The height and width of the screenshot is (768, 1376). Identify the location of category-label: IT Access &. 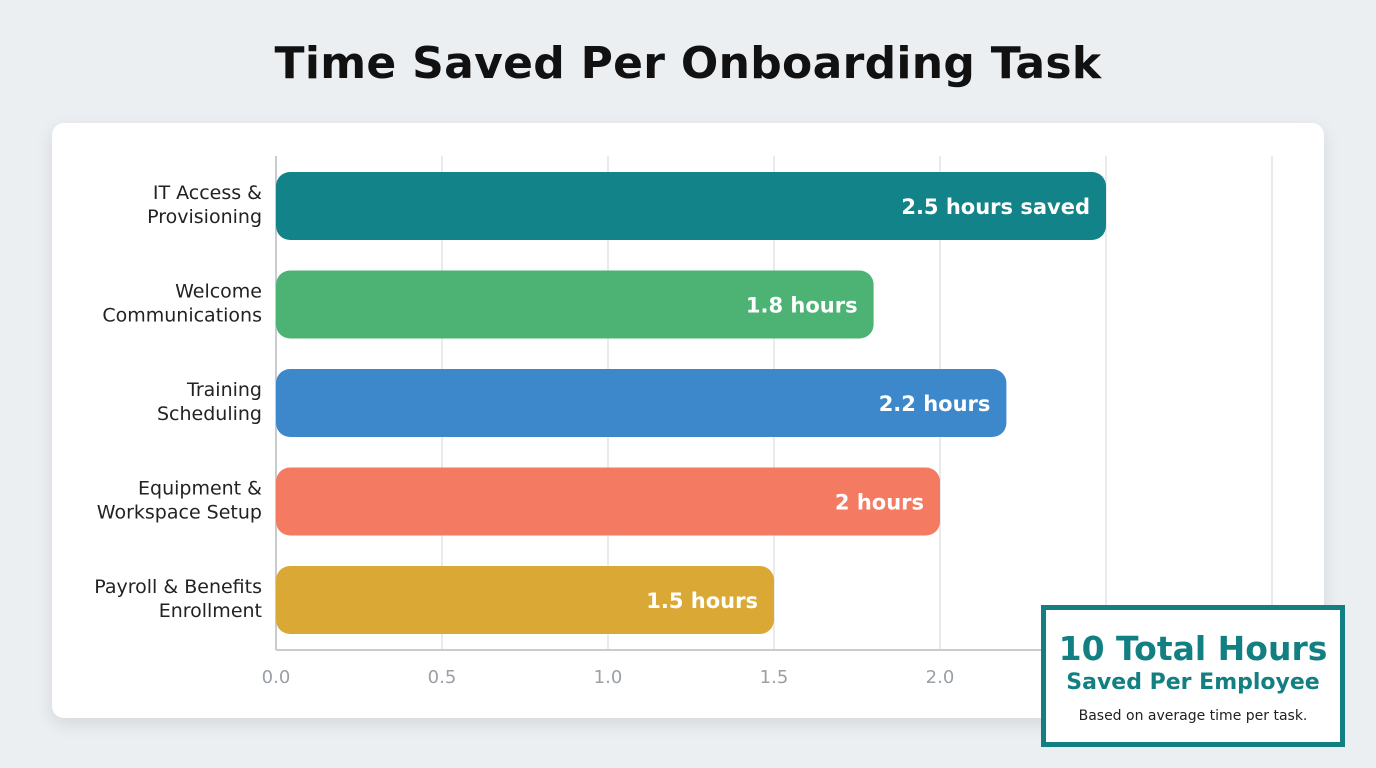
(207, 193).